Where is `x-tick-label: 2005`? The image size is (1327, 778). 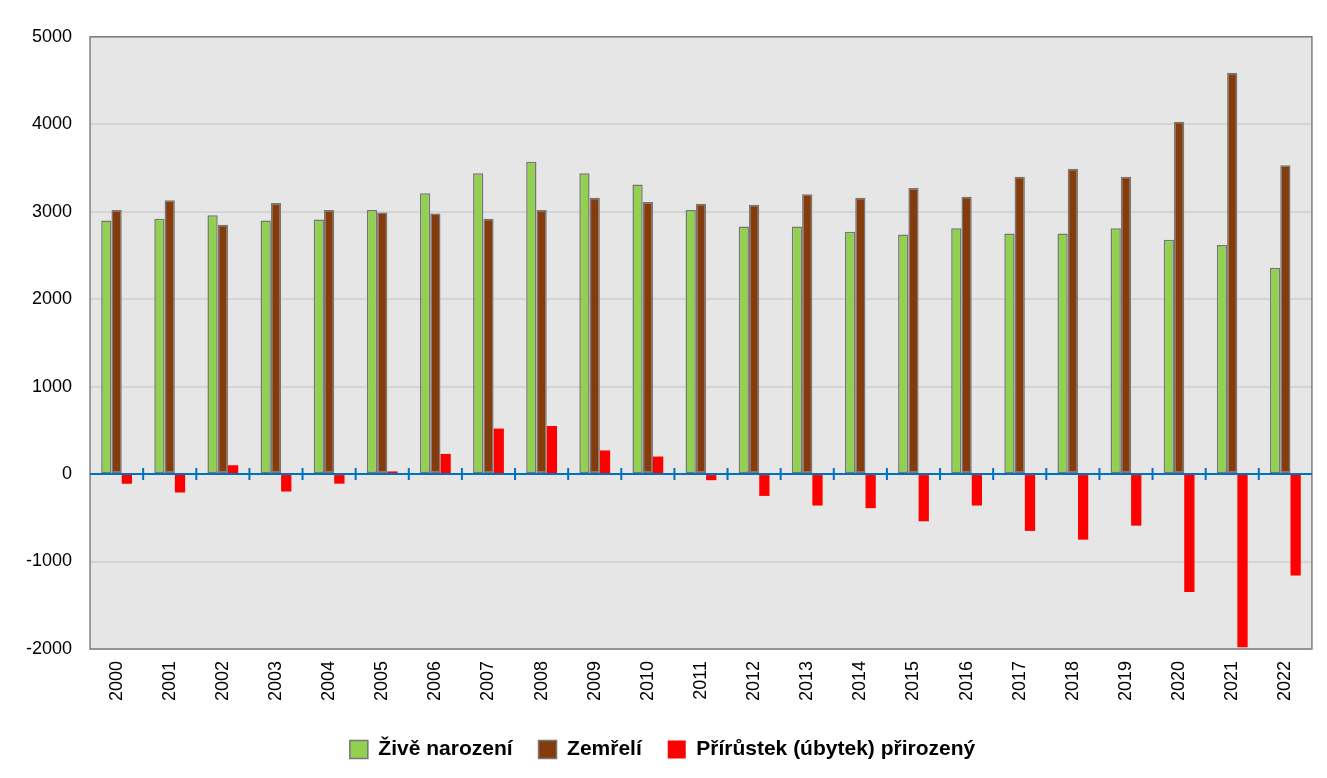 x-tick-label: 2005 is located at coordinates (381, 680).